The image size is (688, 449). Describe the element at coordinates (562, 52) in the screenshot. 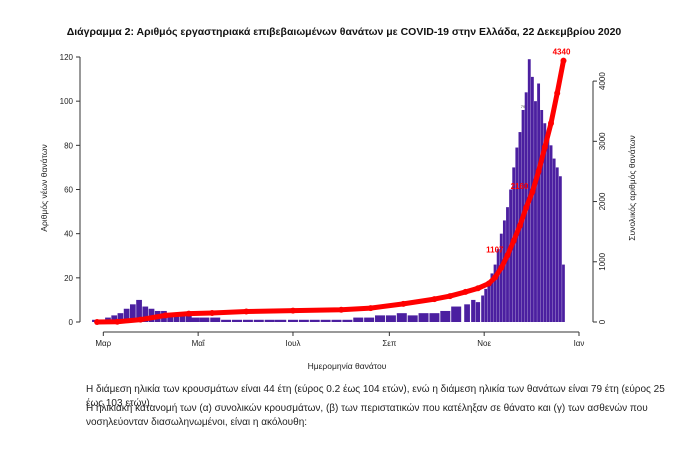

I see `cumulative-data-label: 4340` at that location.